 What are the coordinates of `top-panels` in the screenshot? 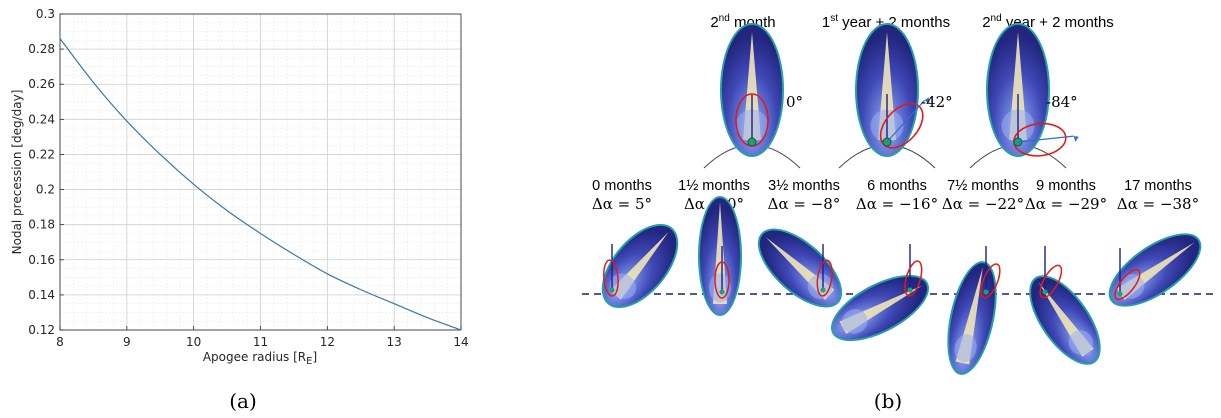 It's located at (891, 96).